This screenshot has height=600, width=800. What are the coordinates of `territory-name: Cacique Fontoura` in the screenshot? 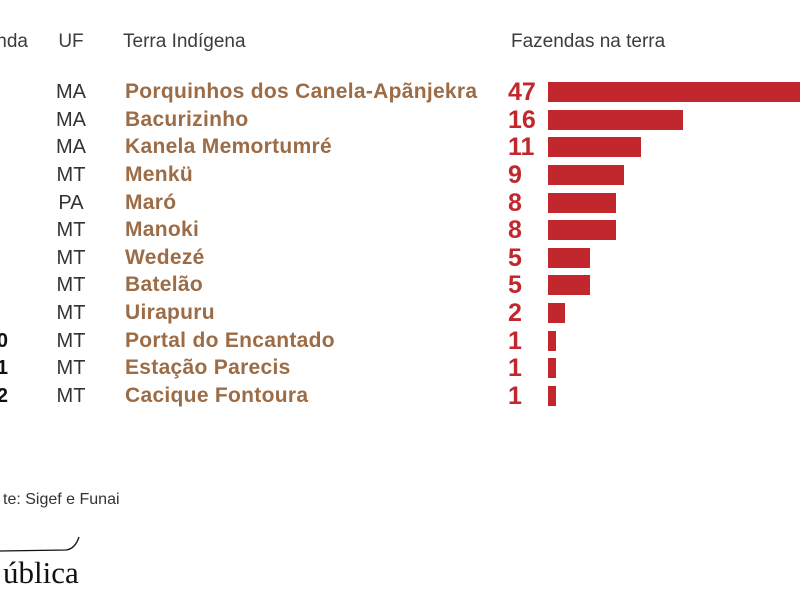 It's located at (217, 396).